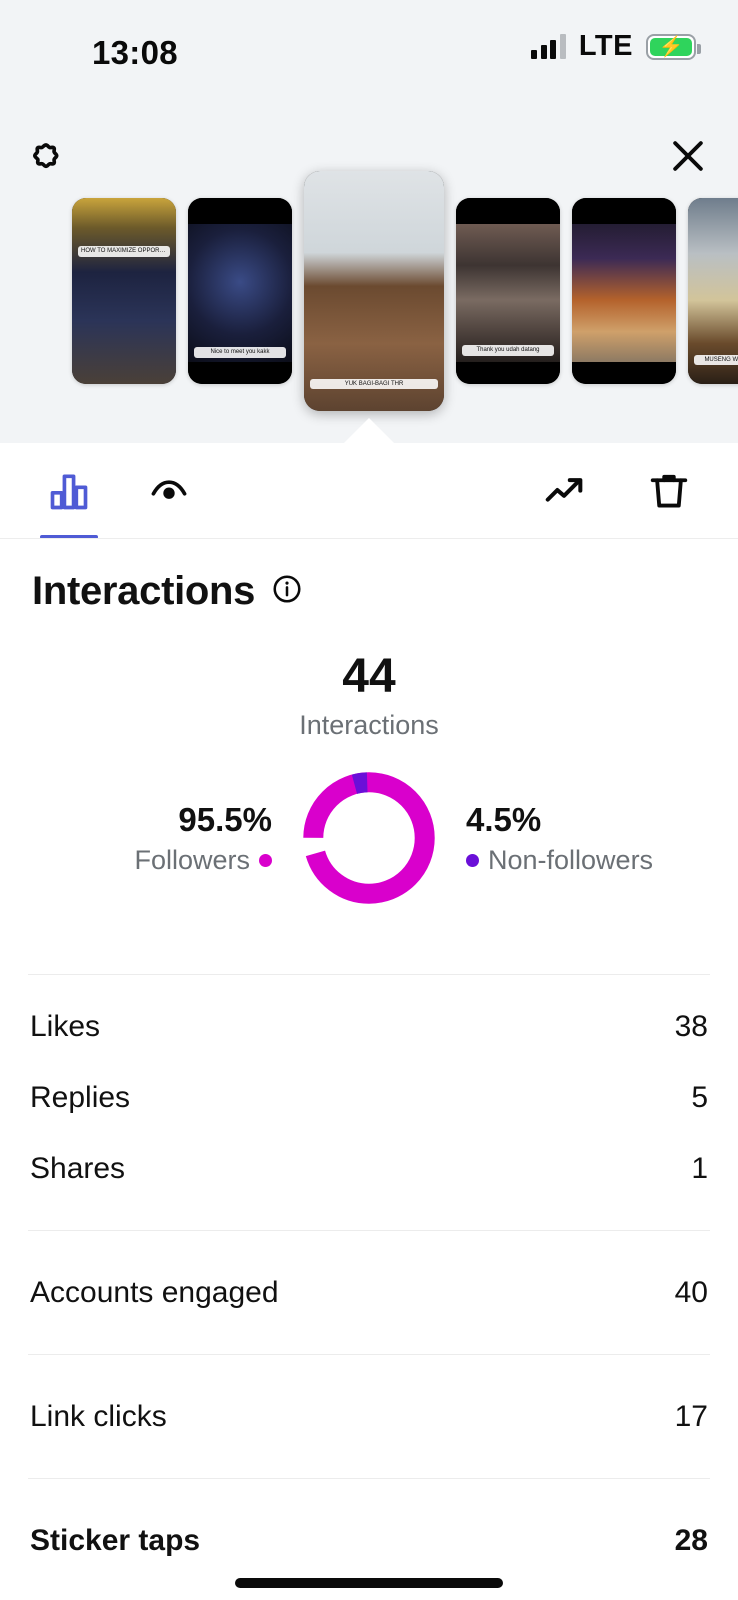 The height and width of the screenshot is (1600, 738). Describe the element at coordinates (561, 838) in the screenshot. I see `legend-non-followers: 4.5% Non-followers` at that location.